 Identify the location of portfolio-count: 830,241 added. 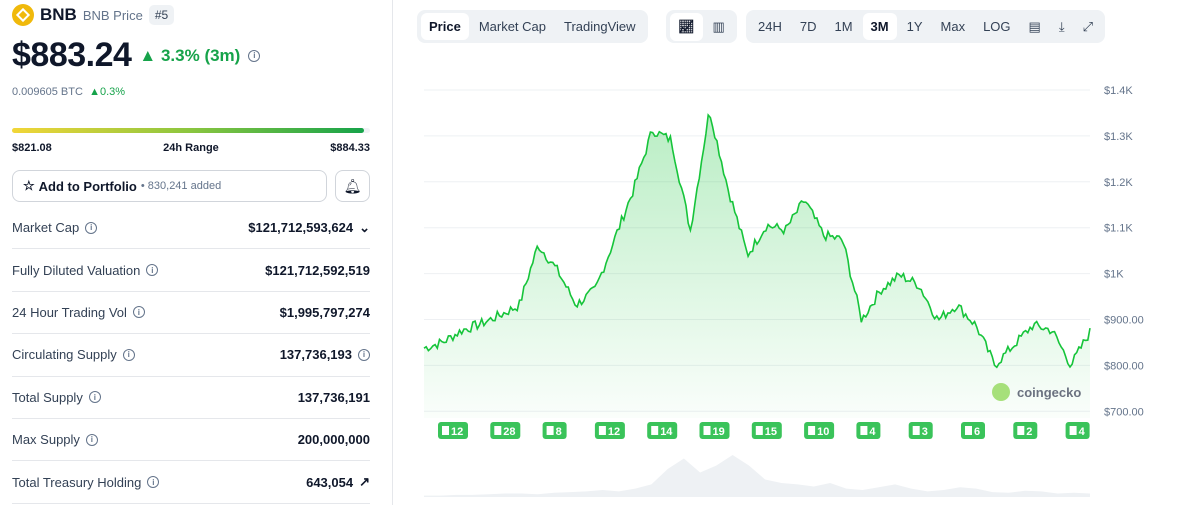
(184, 186).